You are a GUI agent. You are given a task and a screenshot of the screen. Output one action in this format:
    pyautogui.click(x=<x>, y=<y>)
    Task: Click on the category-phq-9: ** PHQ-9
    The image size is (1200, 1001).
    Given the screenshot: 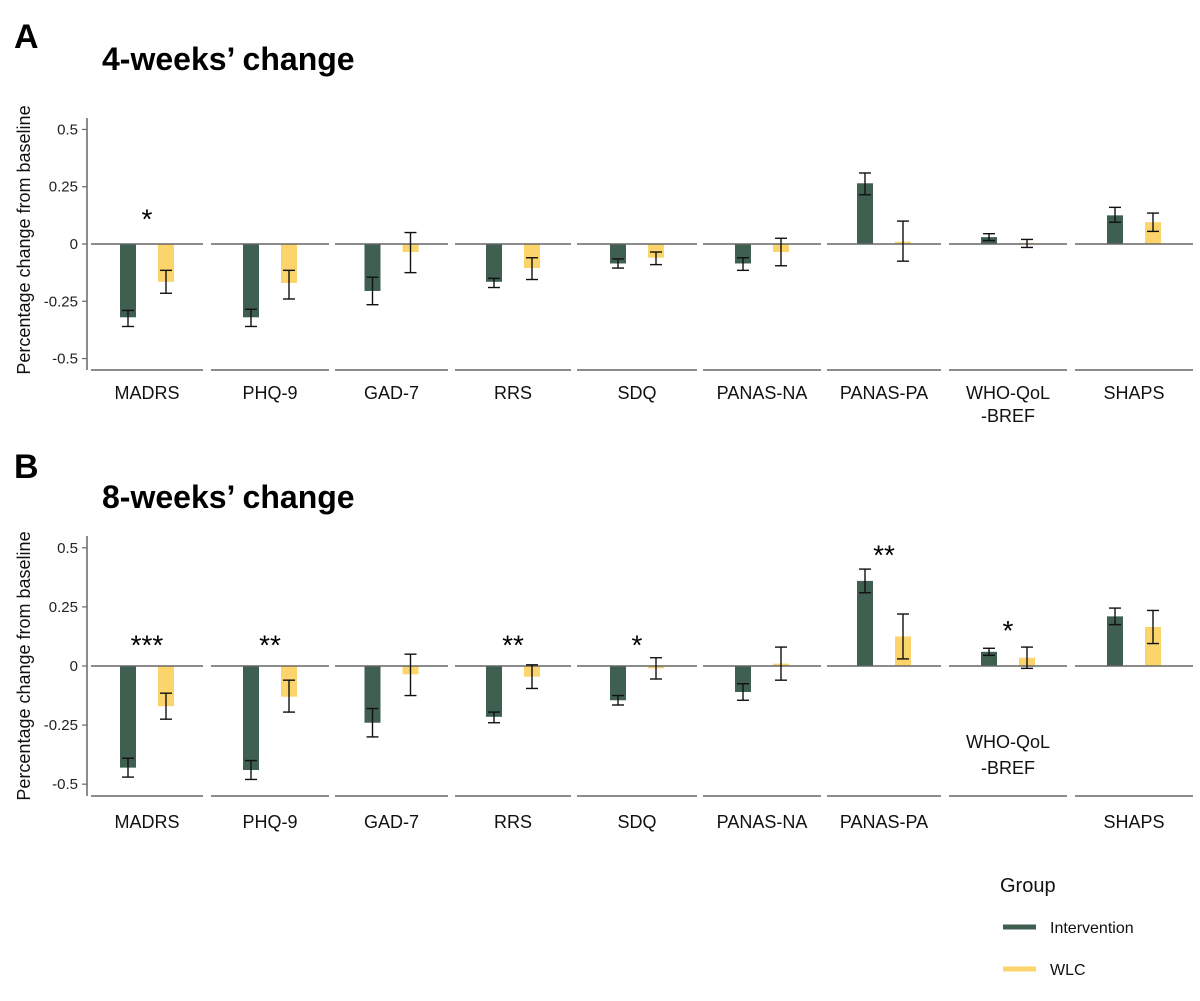 What is the action you would take?
    pyautogui.click(x=270, y=730)
    